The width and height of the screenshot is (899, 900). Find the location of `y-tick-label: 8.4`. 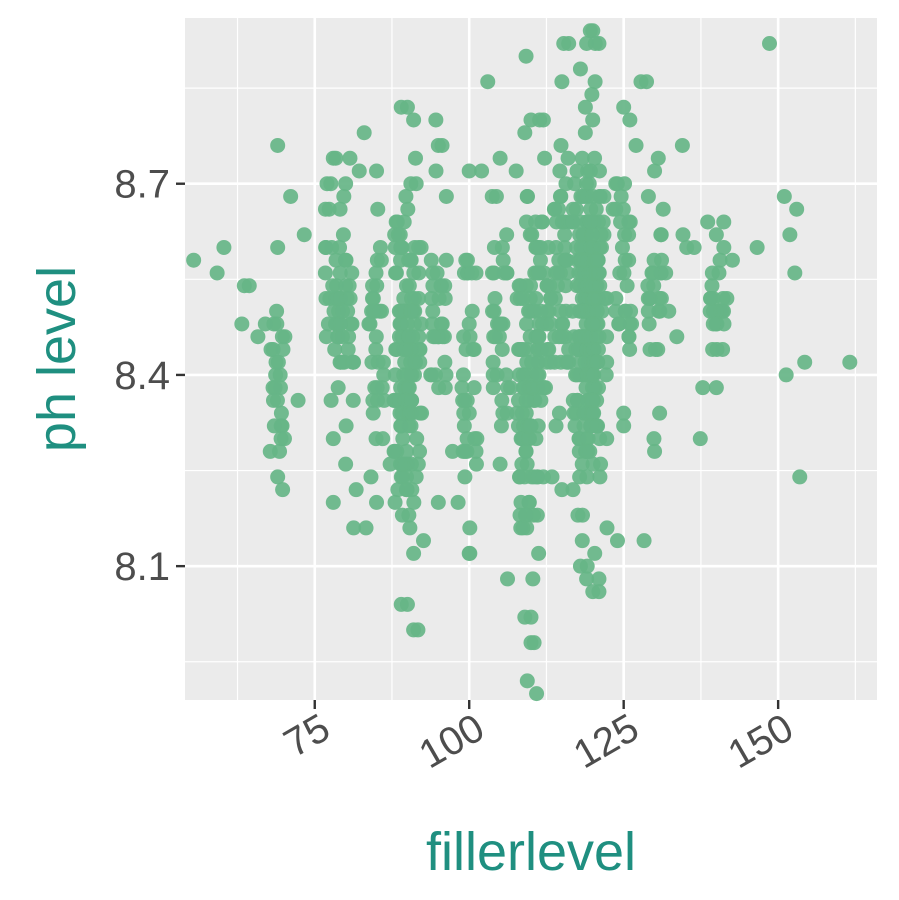

y-tick-label: 8.4 is located at coordinates (142, 376).